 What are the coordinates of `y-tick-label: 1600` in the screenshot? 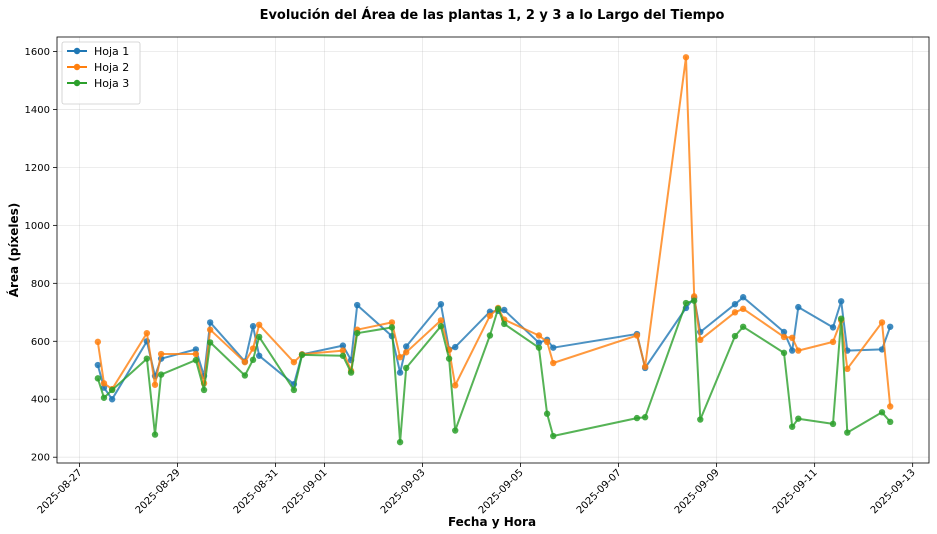 It's located at (37, 52).